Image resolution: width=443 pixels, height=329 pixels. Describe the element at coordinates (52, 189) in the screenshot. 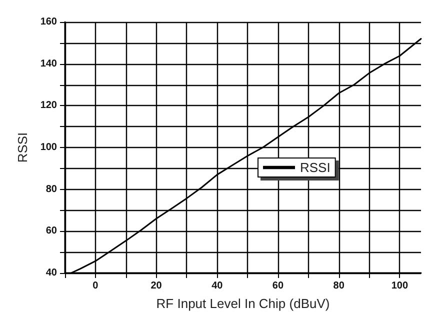

I see `y-tick-label: 80` at that location.